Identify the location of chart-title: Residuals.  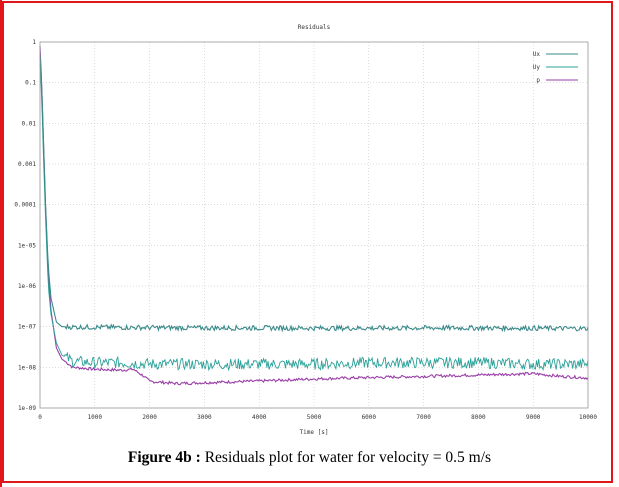
(314, 27).